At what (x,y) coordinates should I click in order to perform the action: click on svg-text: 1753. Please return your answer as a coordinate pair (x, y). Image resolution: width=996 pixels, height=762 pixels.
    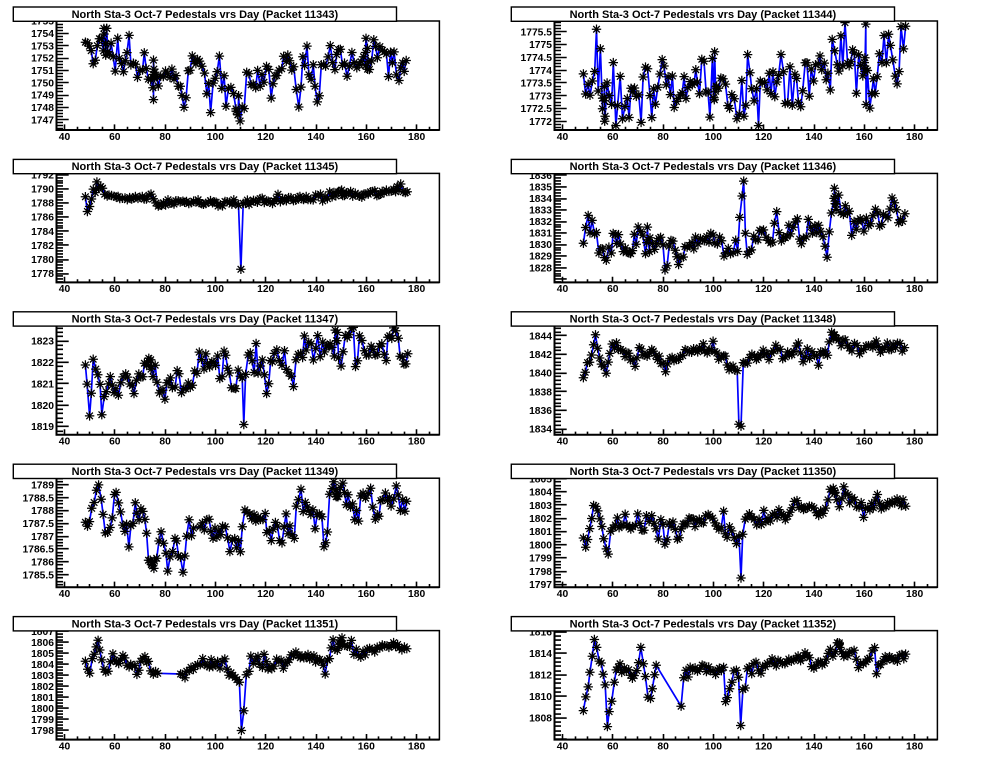
    Looking at the image, I should click on (42, 46).